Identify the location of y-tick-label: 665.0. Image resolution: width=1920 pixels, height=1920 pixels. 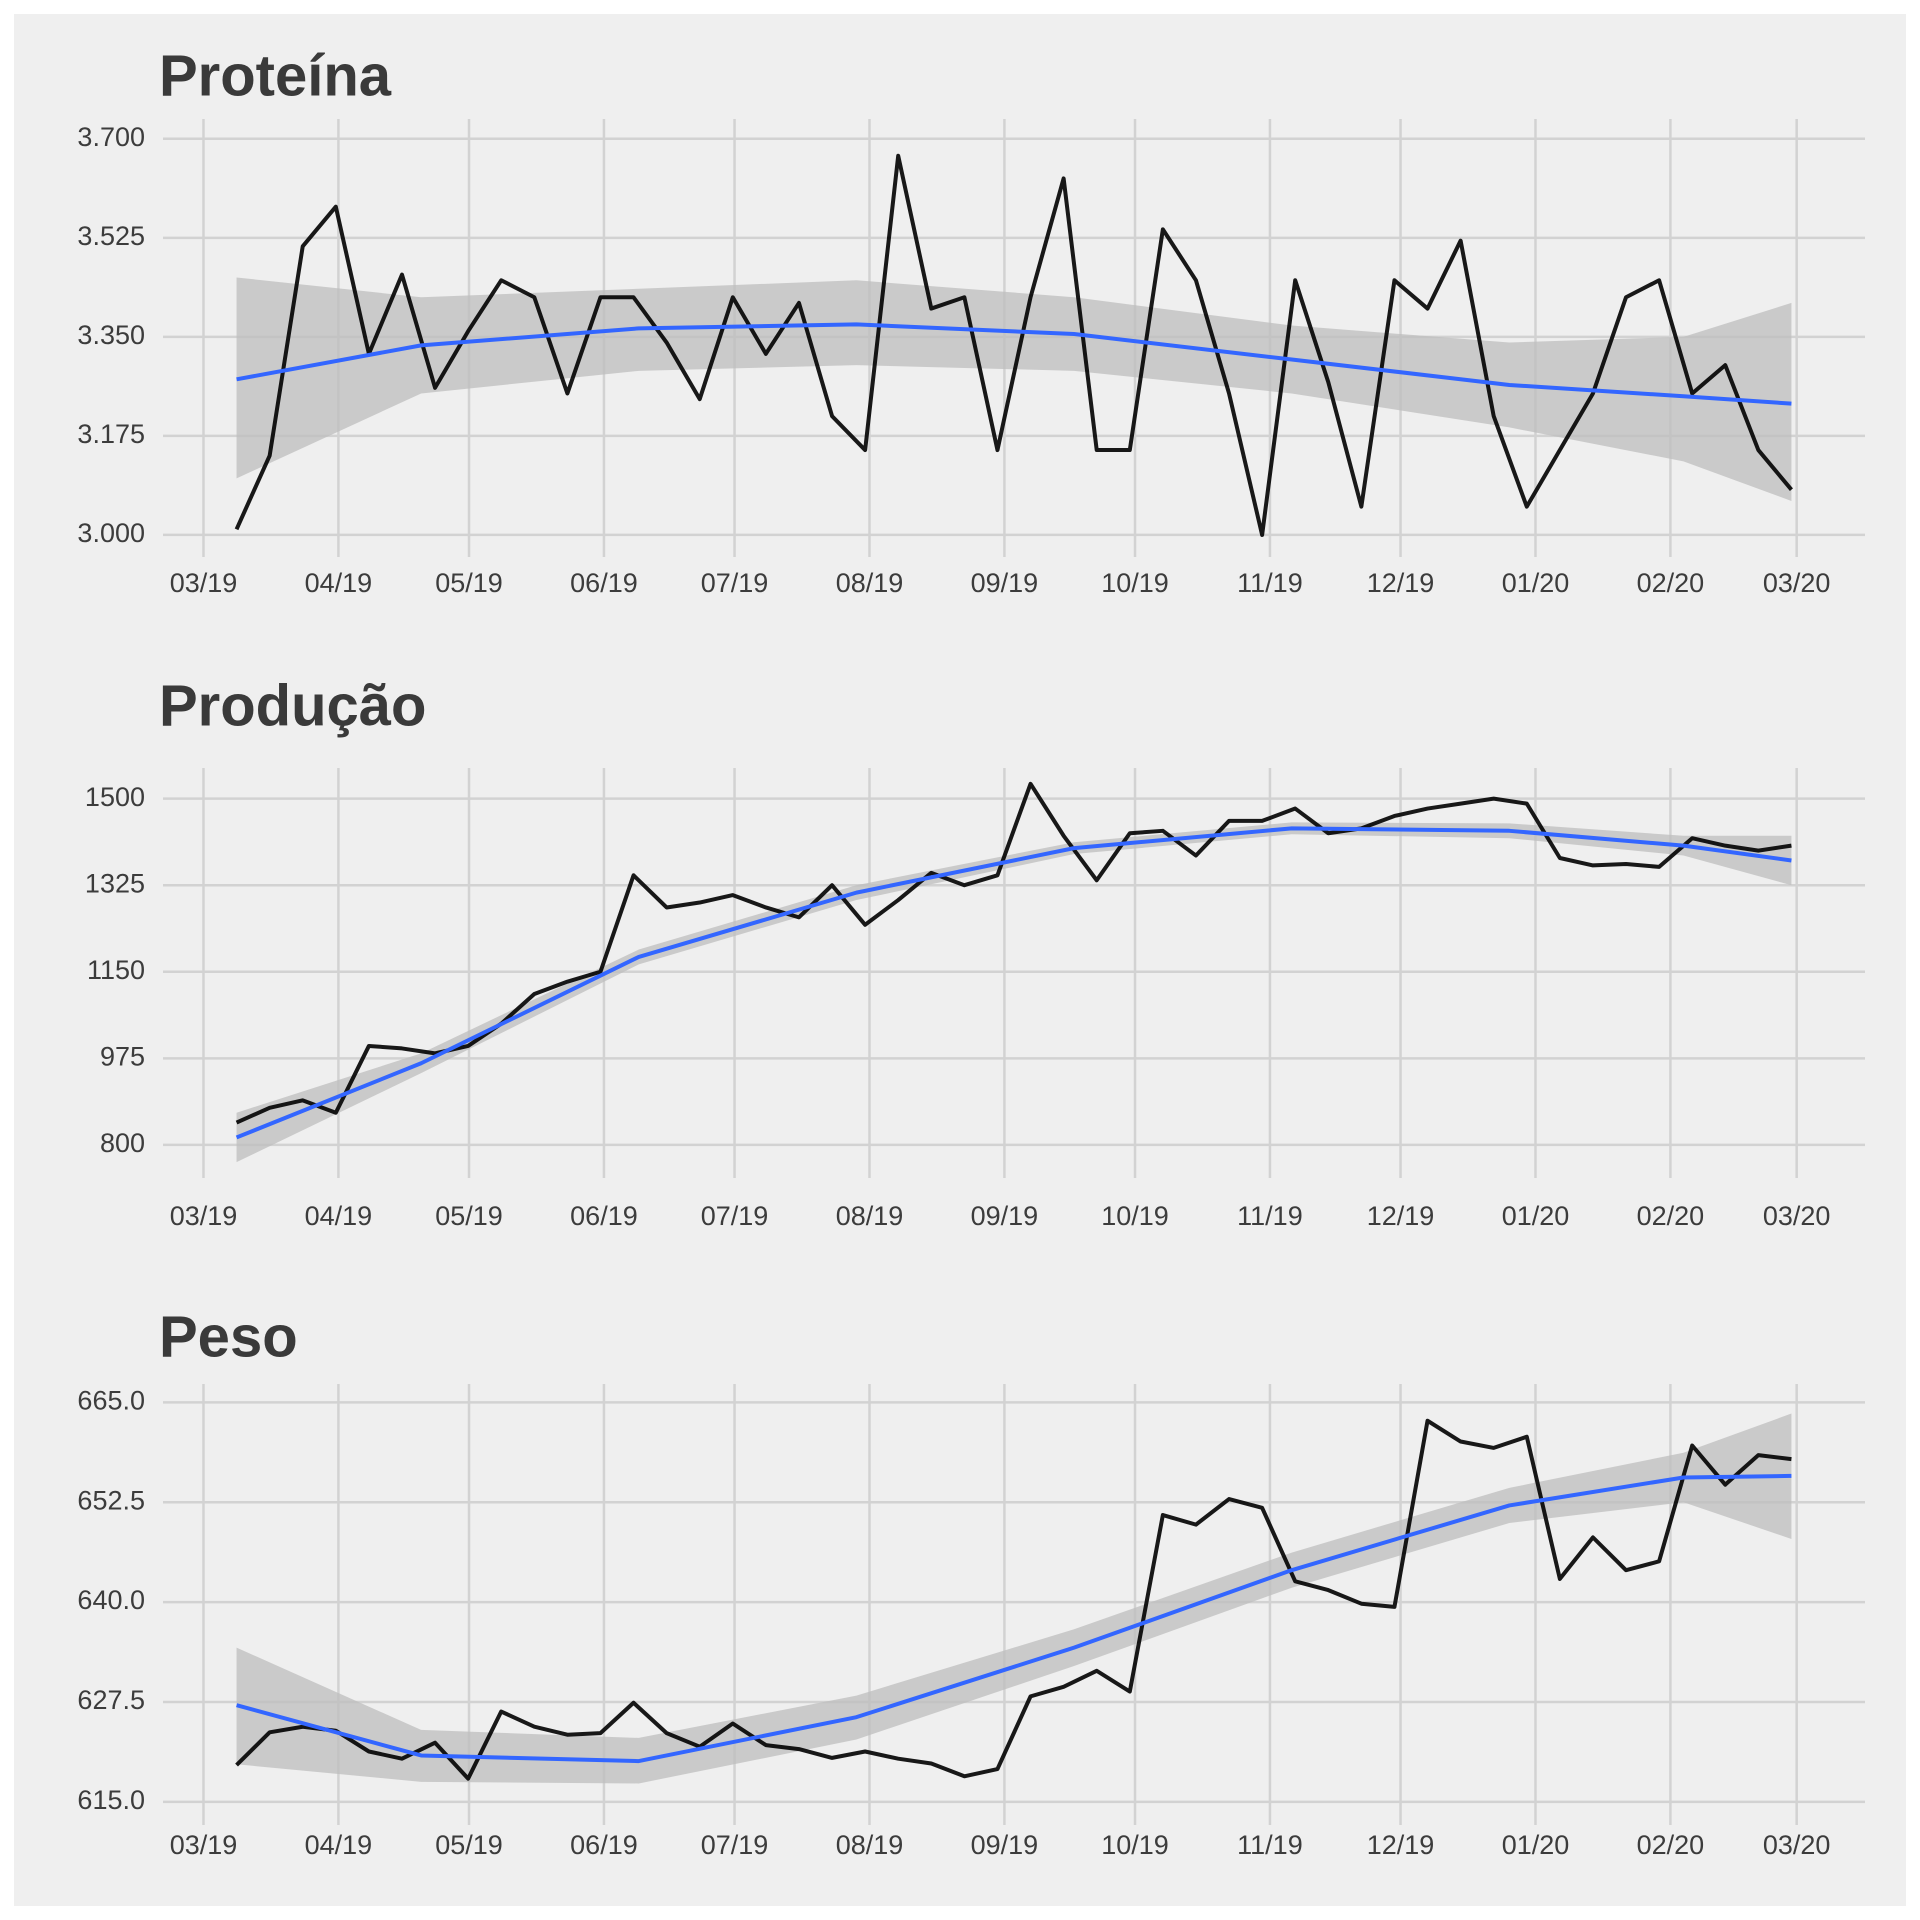
(111, 1401).